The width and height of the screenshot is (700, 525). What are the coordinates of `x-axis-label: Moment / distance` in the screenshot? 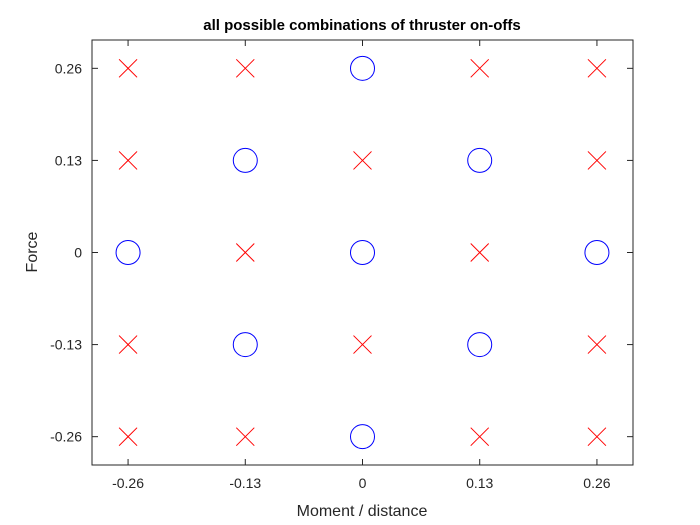 It's located at (362, 511).